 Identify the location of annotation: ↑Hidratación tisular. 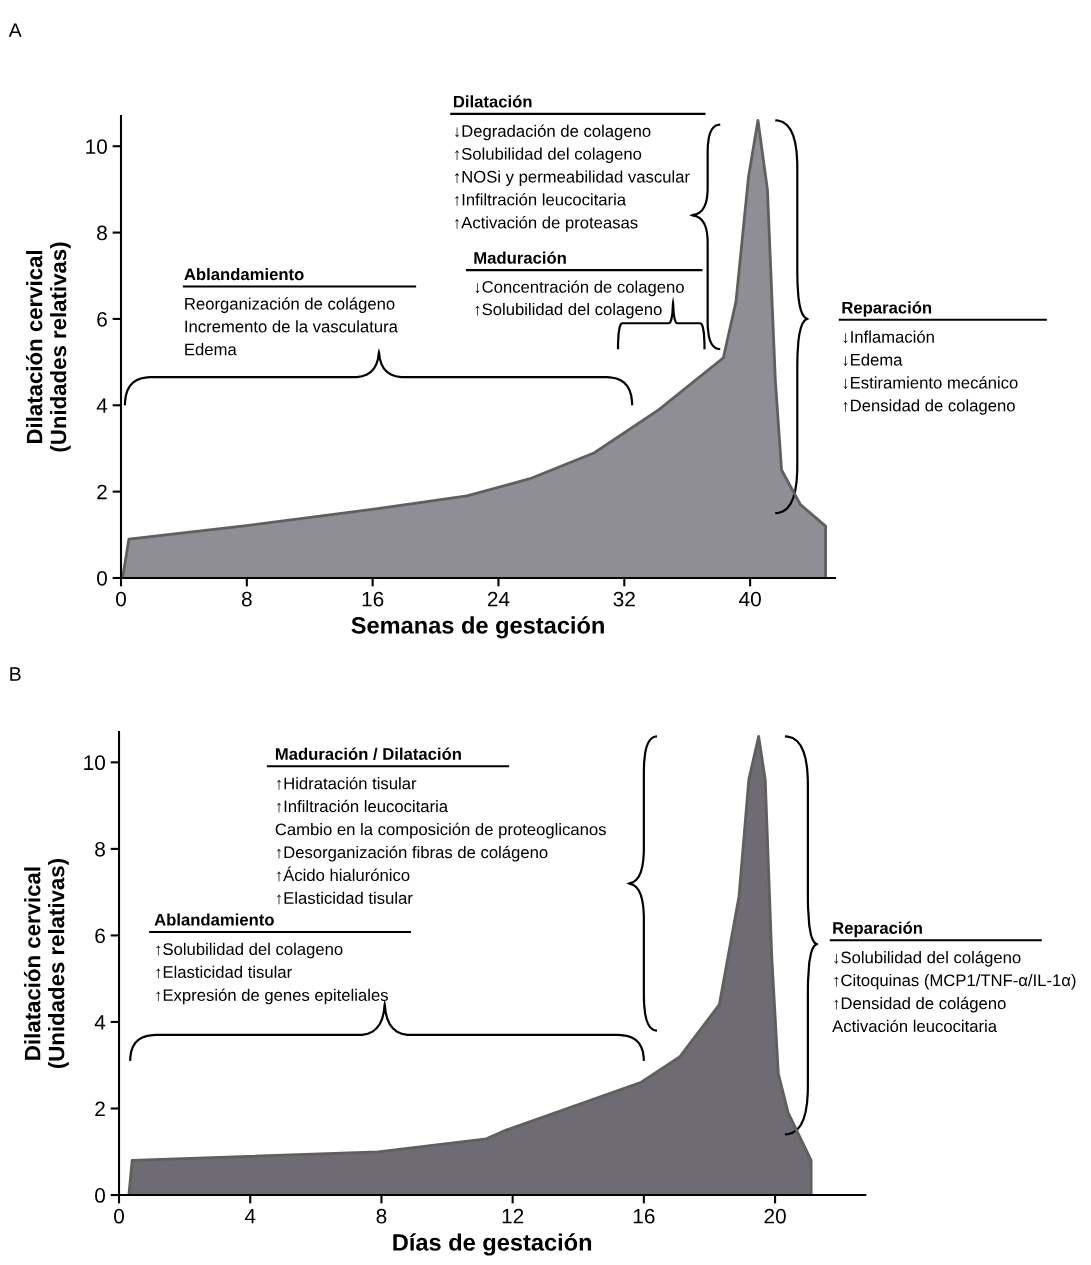
(347, 783).